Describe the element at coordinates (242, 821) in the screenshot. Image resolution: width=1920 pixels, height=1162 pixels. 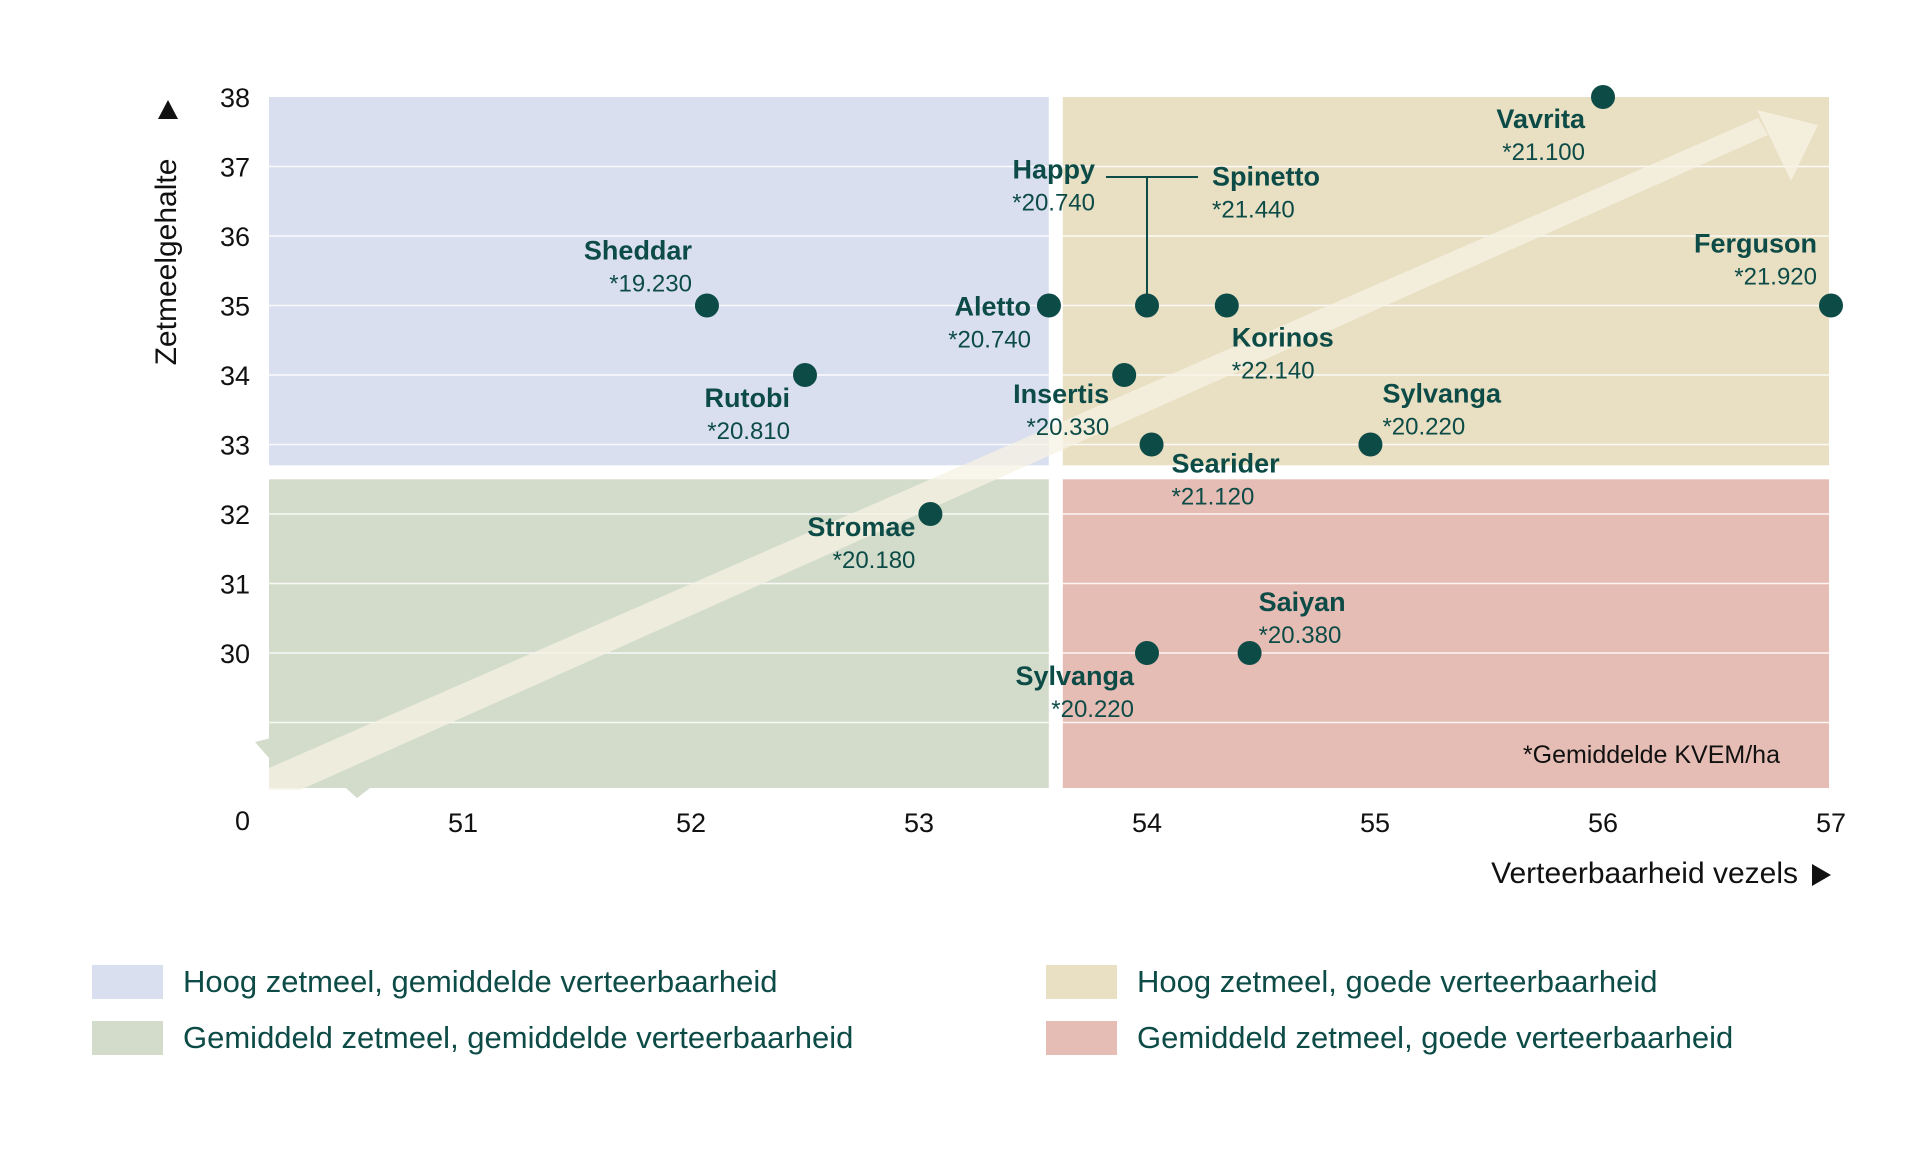
I see `y-axis-origin-label: 0` at that location.